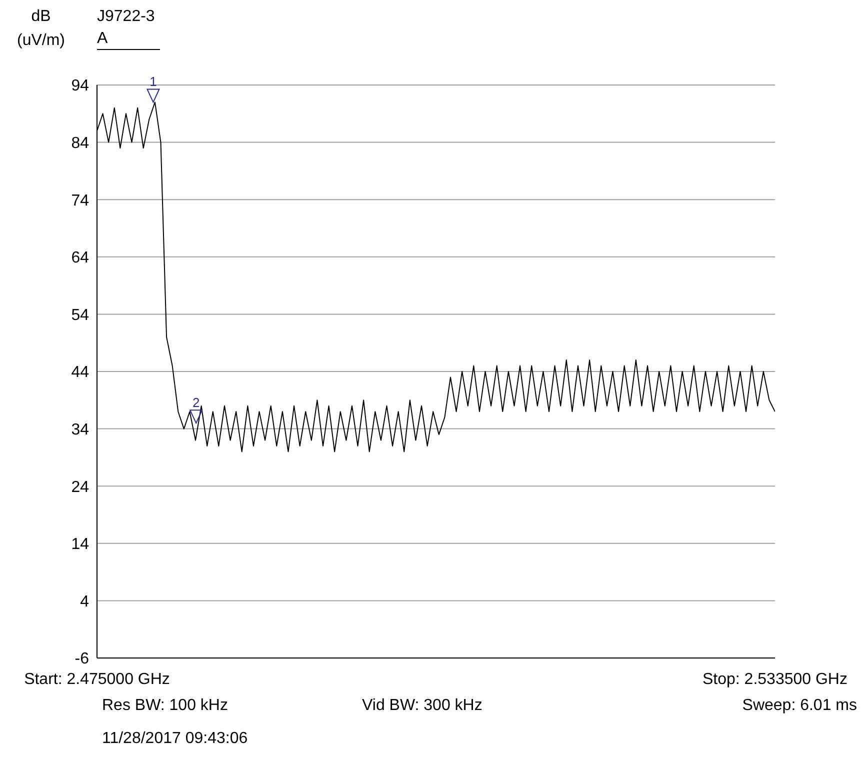  Describe the element at coordinates (80, 201) in the screenshot. I see `y-tick-label: 74` at that location.